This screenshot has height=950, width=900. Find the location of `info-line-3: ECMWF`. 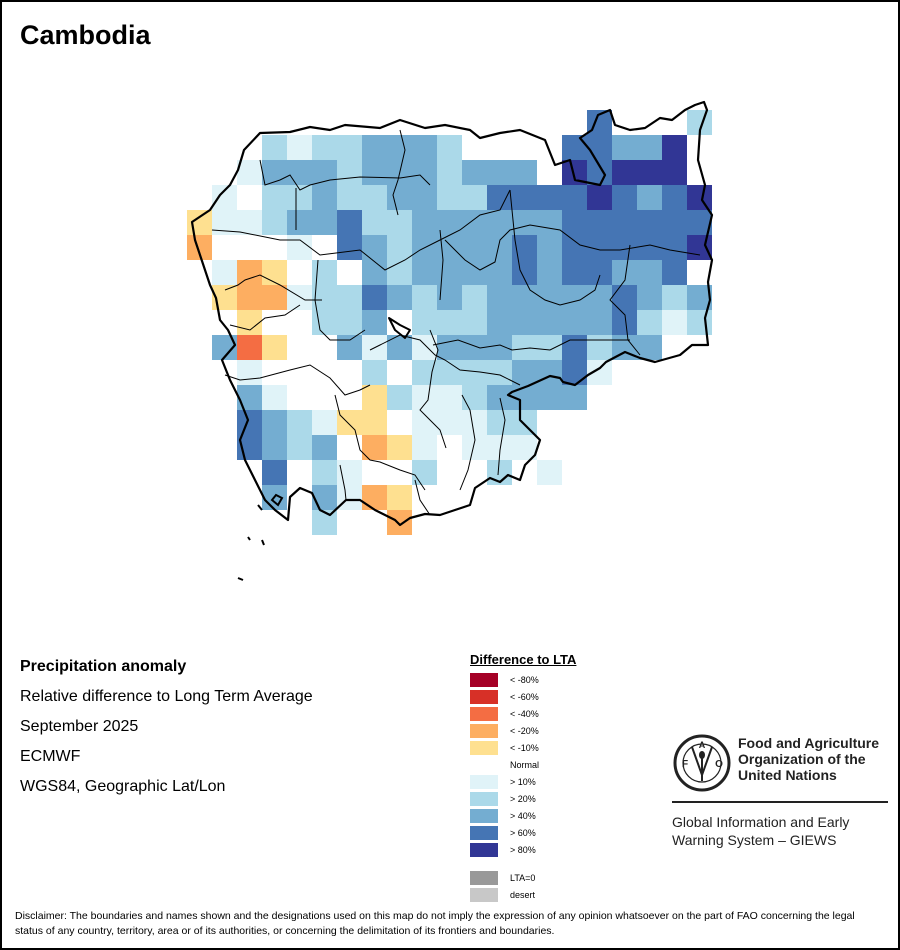

info-line-3: ECMWF is located at coordinates (50, 756).